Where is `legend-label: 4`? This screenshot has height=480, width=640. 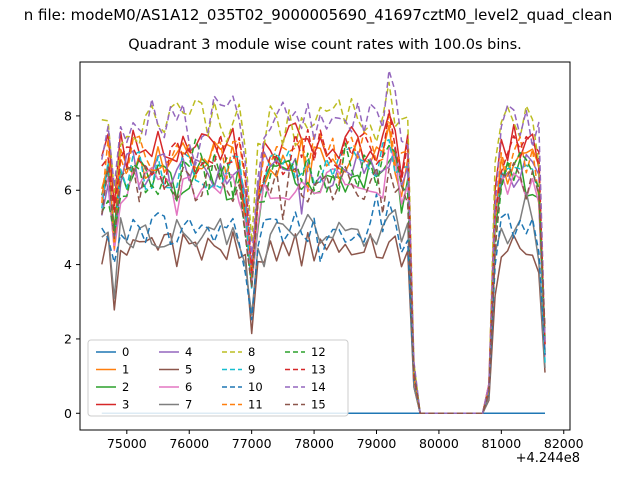
legend-label: 4 is located at coordinates (188, 352).